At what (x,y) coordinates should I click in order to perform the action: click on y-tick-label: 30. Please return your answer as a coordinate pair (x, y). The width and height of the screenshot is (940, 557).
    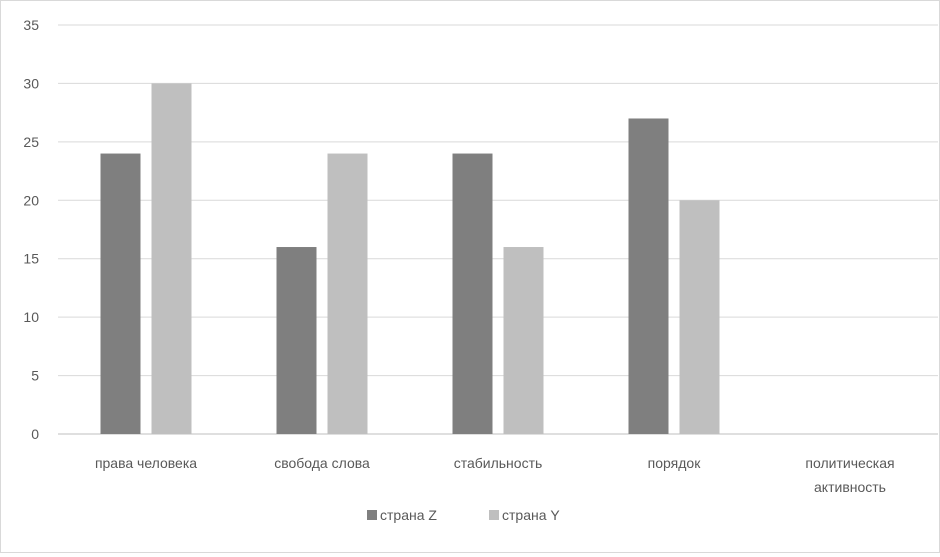
    Looking at the image, I should click on (31, 83).